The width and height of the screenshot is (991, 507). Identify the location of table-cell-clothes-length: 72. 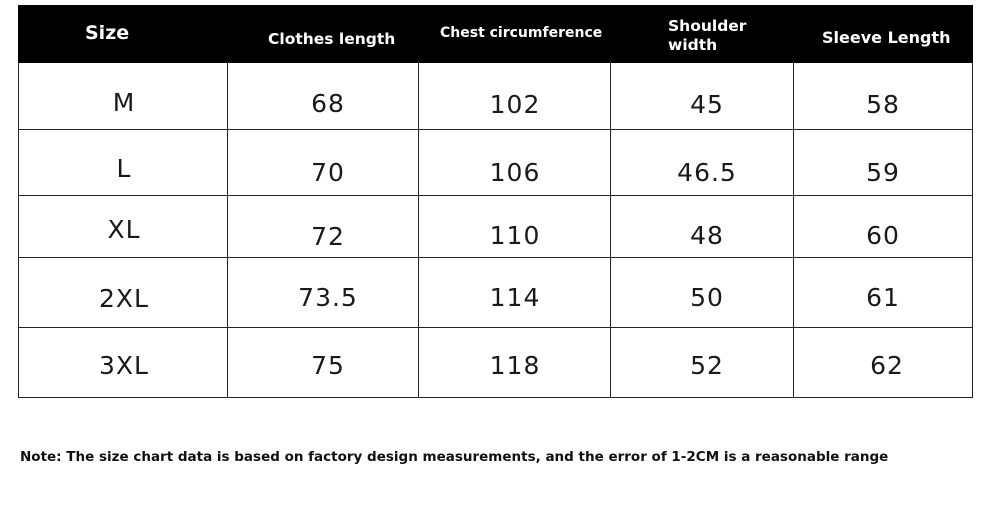
(328, 236).